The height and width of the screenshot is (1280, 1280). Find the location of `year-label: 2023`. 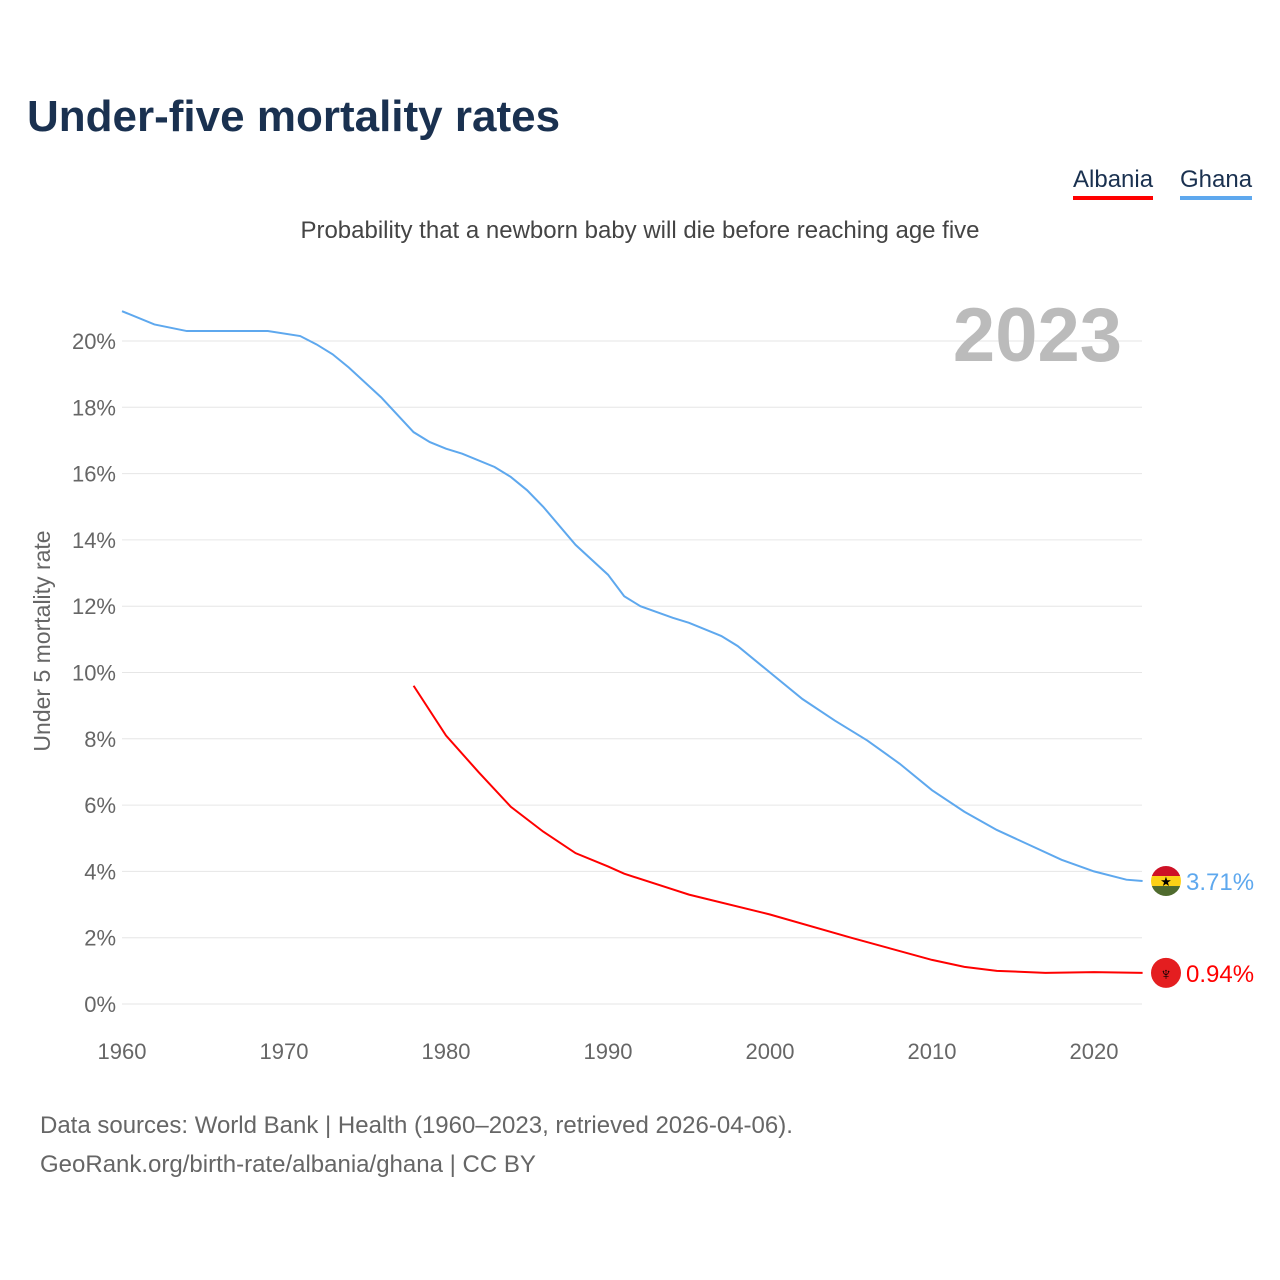

year-label: 2023 is located at coordinates (1037, 335).